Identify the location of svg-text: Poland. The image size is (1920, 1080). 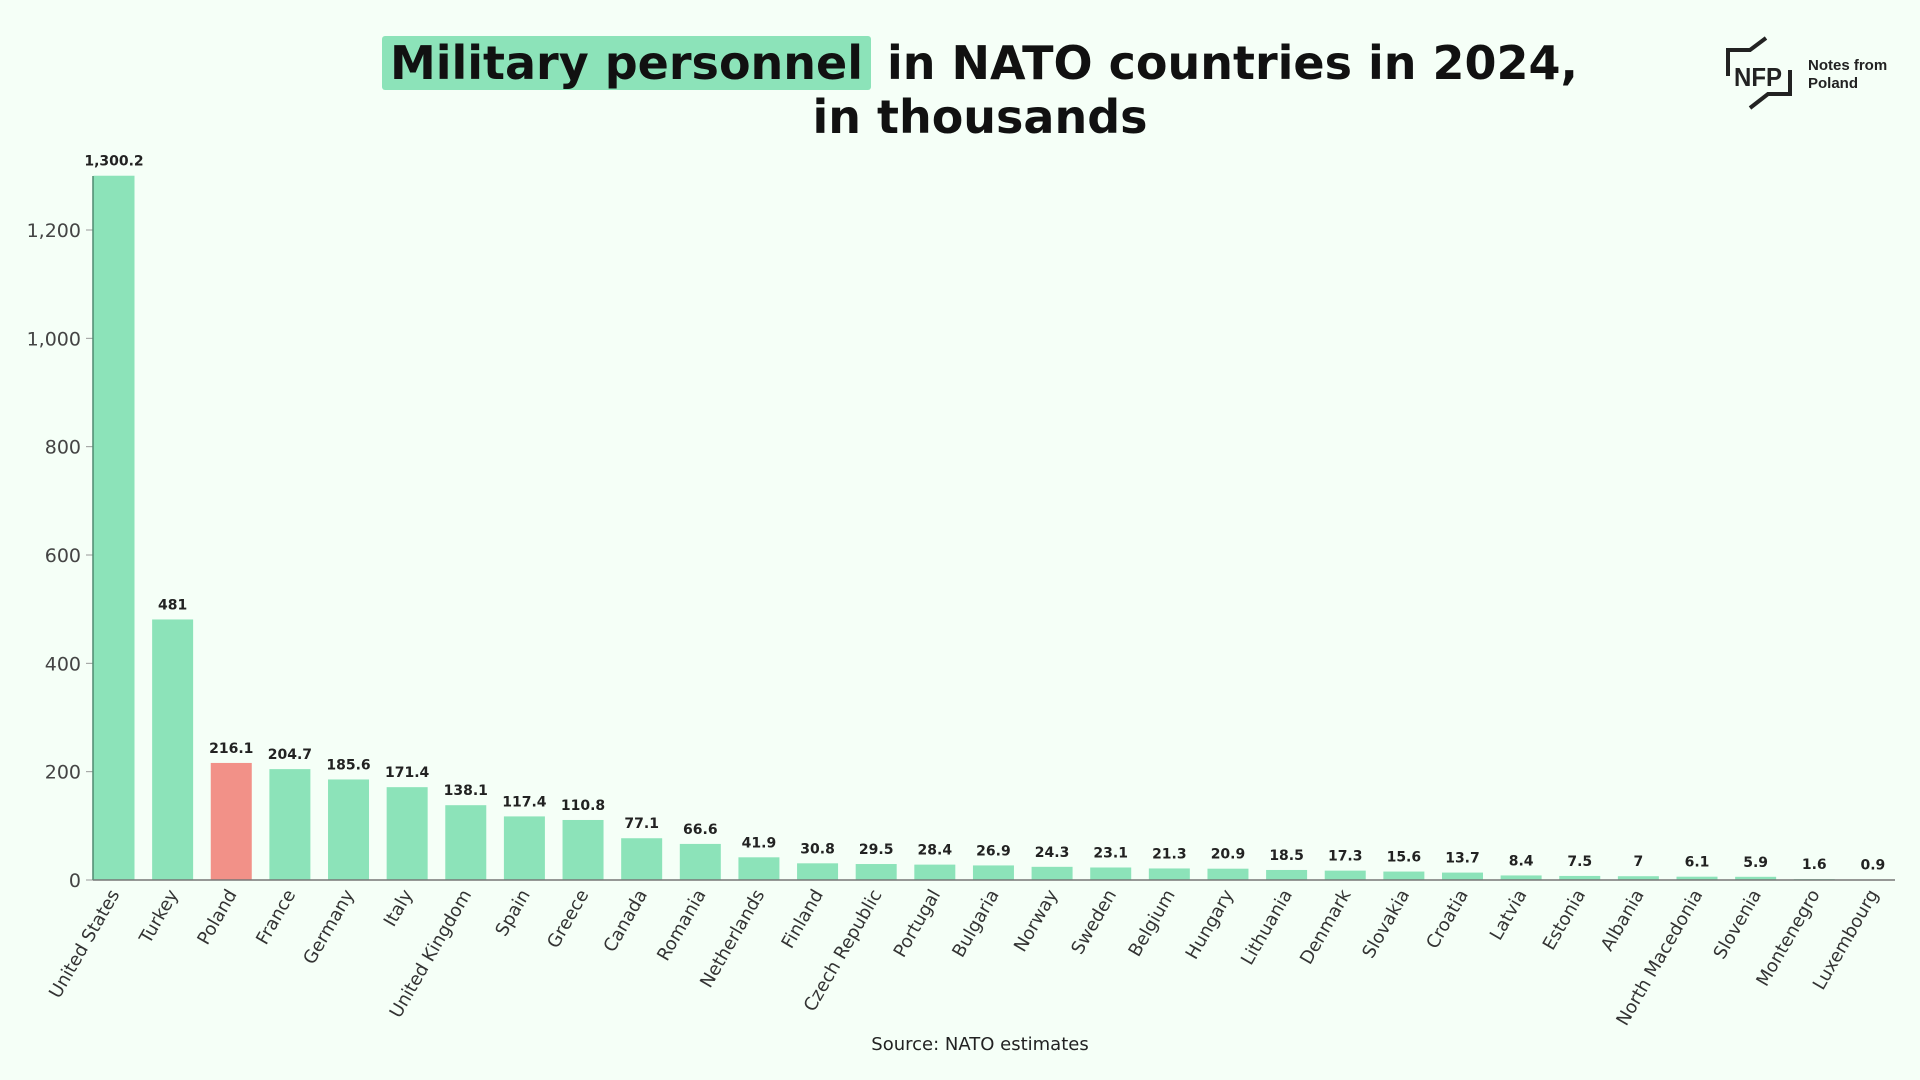
(1833, 83).